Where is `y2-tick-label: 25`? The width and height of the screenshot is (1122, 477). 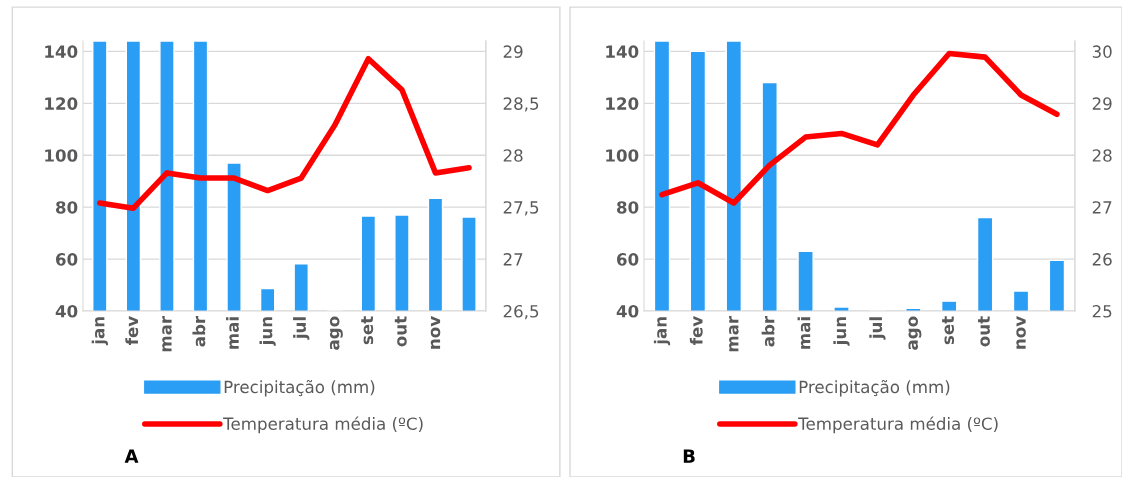
y2-tick-label: 25 is located at coordinates (1102, 311).